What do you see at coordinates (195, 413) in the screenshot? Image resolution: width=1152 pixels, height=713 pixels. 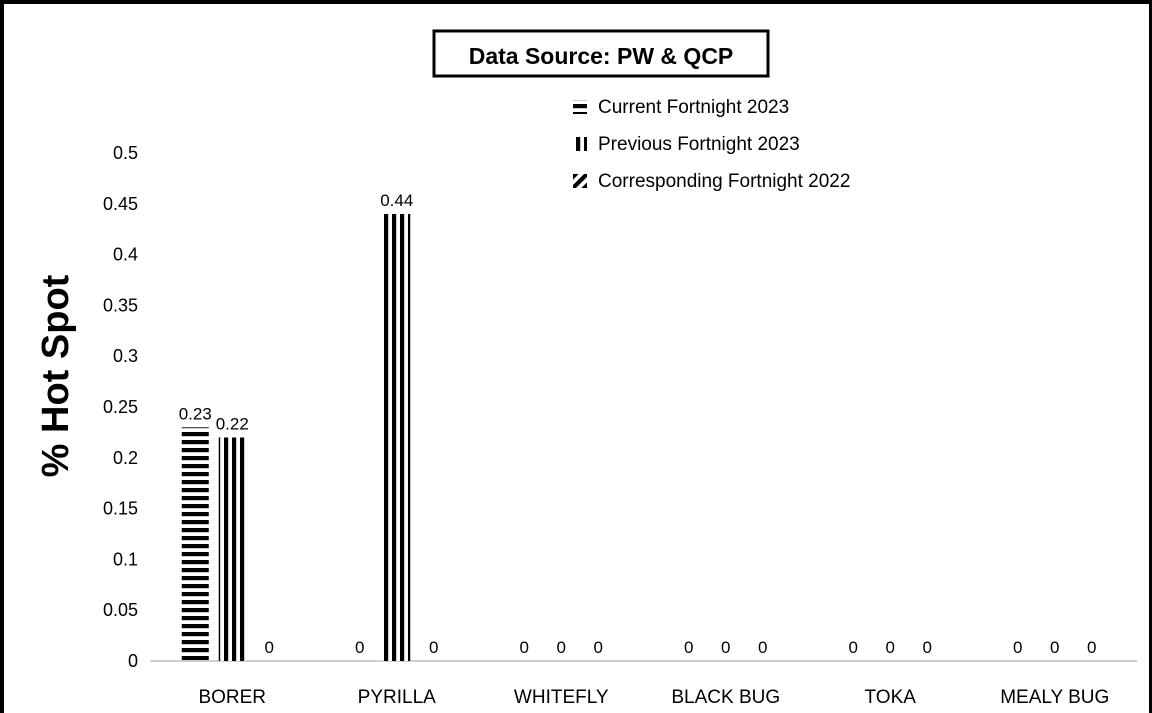 I see `data-label: 0.23` at bounding box center [195, 413].